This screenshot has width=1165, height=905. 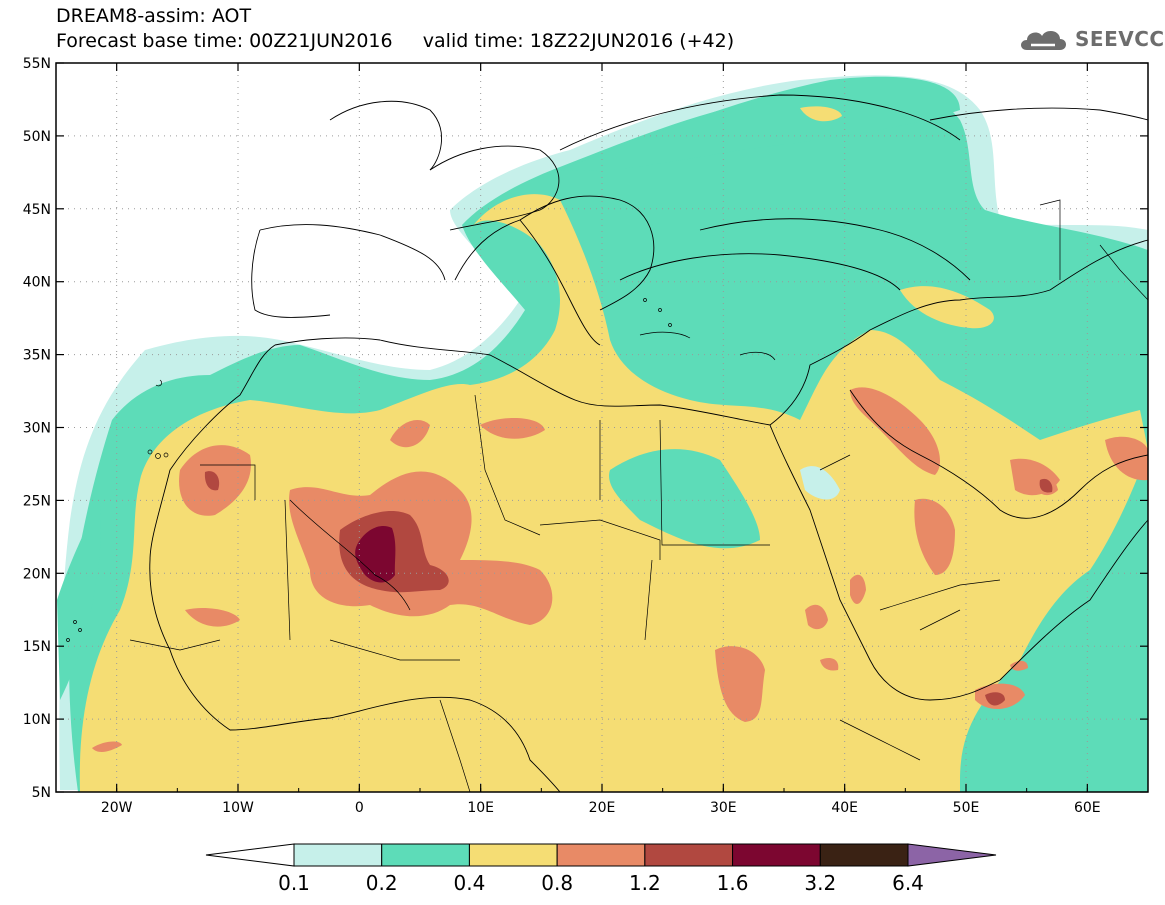 What do you see at coordinates (224, 41) in the screenshot?
I see `forecast-base-time: Forecast base time: 00Z21JUN2016` at bounding box center [224, 41].